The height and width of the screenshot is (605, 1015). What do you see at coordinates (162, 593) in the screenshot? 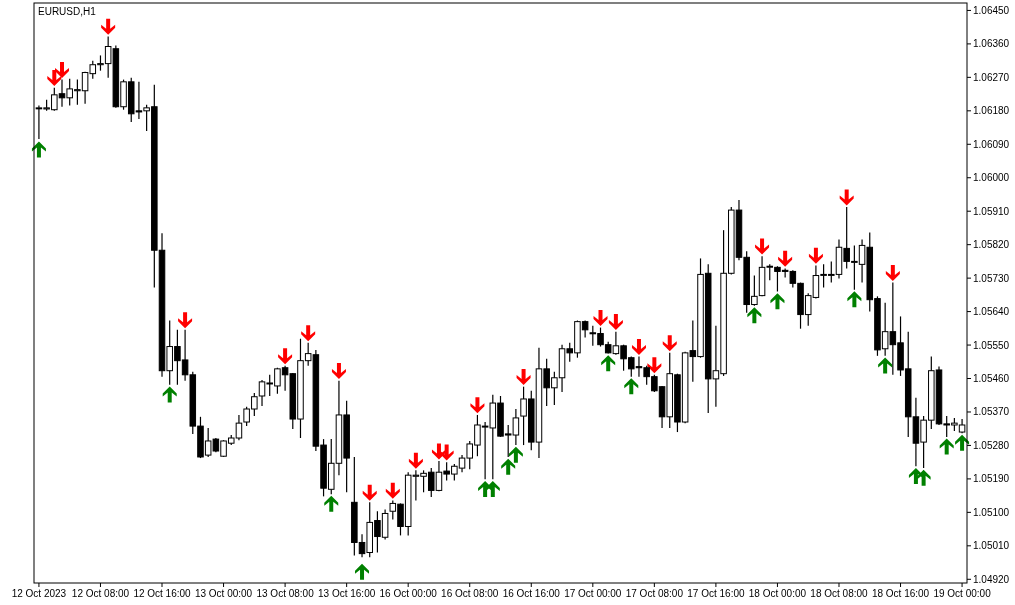
I see `x-tick-label: 12 Oct 16:00` at bounding box center [162, 593].